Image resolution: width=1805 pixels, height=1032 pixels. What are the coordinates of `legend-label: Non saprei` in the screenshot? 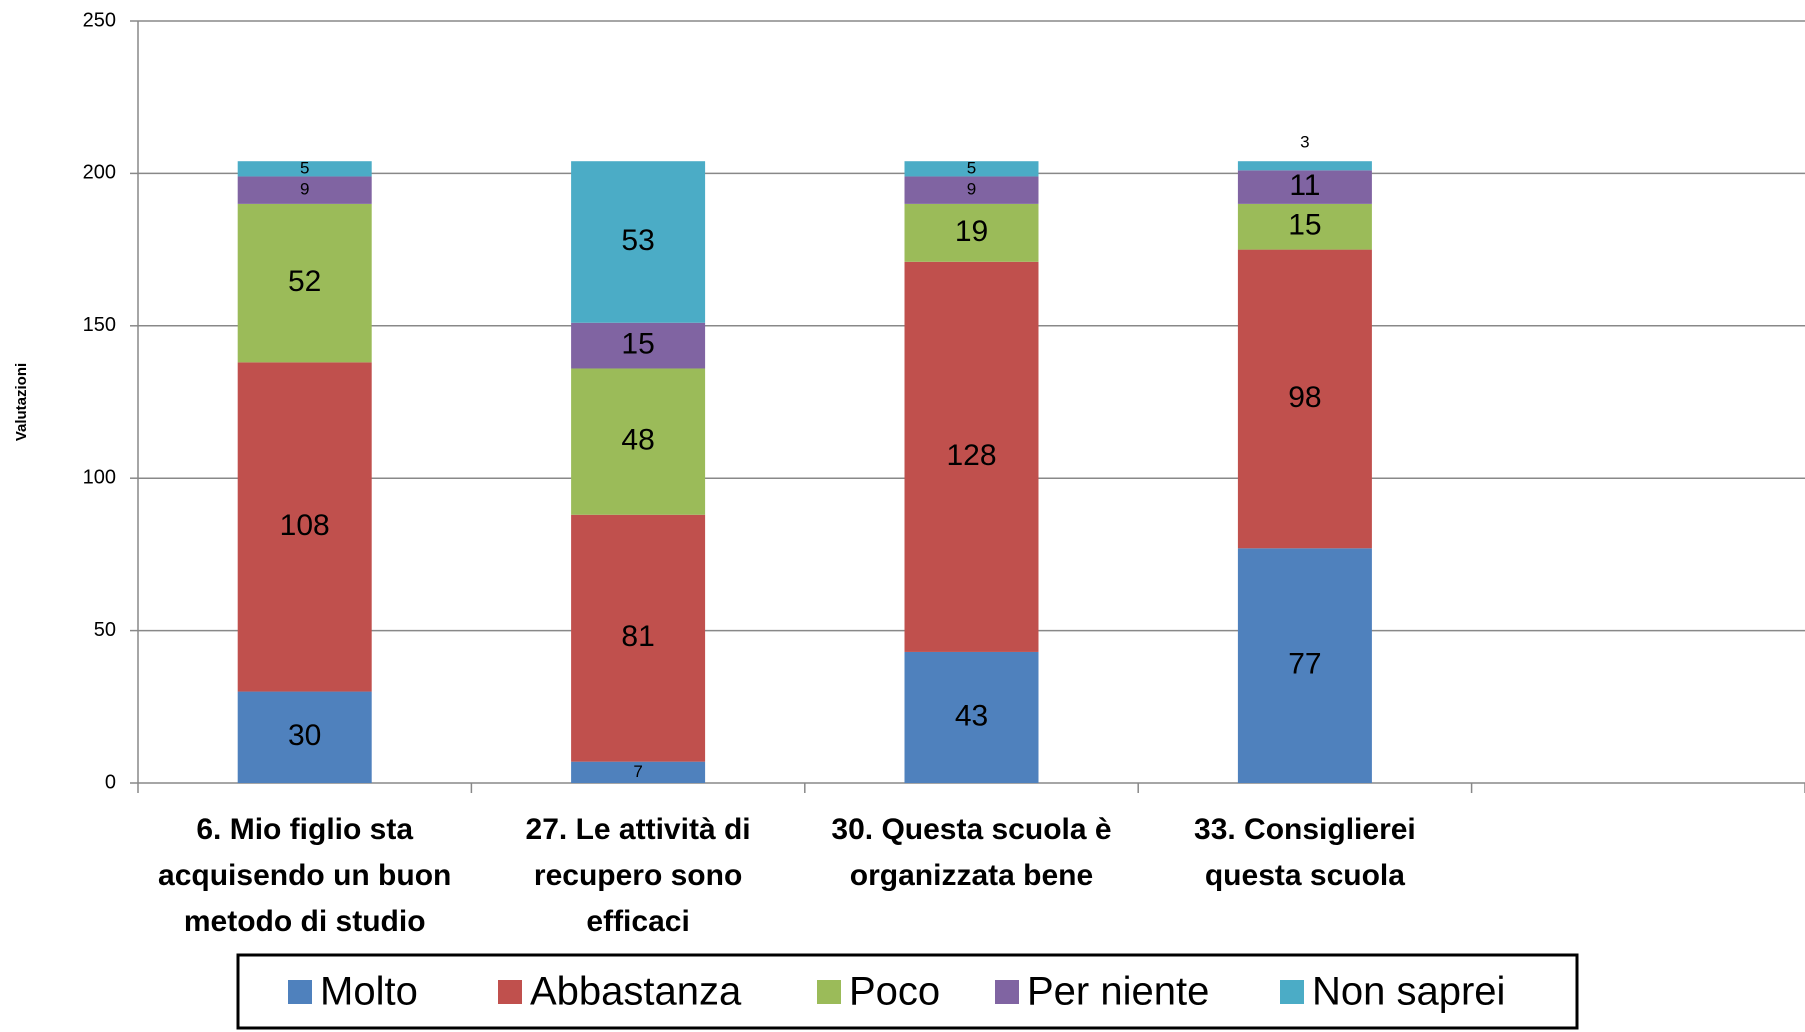 It's located at (1408, 992).